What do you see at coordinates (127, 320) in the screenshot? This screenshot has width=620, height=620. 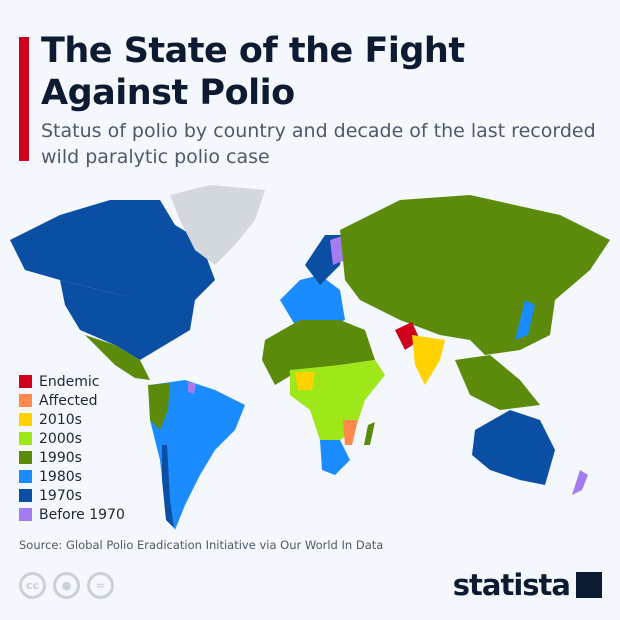 I see `region-usa` at bounding box center [127, 320].